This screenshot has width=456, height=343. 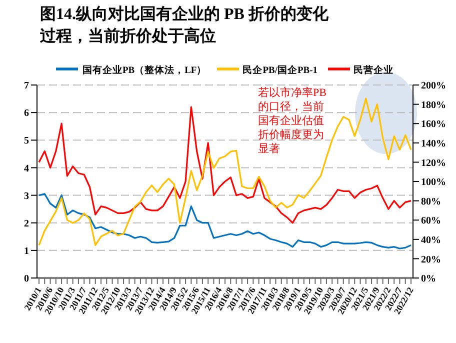 What do you see at coordinates (433, 163) in the screenshot?
I see `y2-tick-label: 120%` at bounding box center [433, 163].